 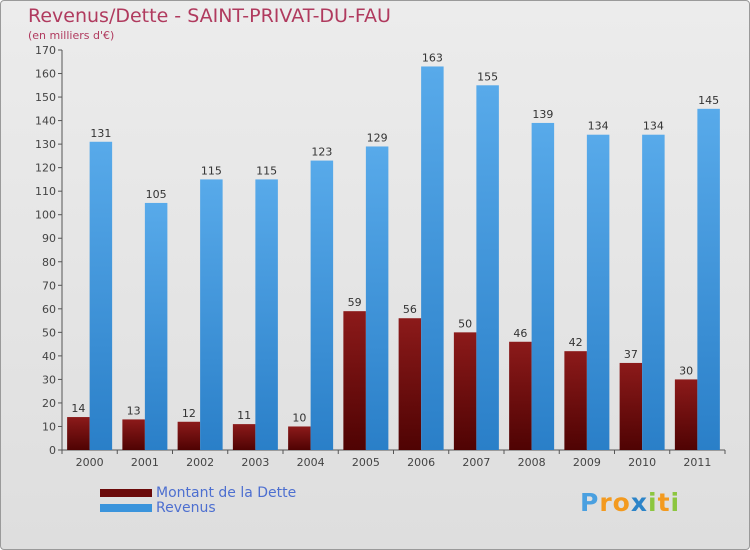 What do you see at coordinates (49, 262) in the screenshot?
I see `y-tick-label: 80` at bounding box center [49, 262].